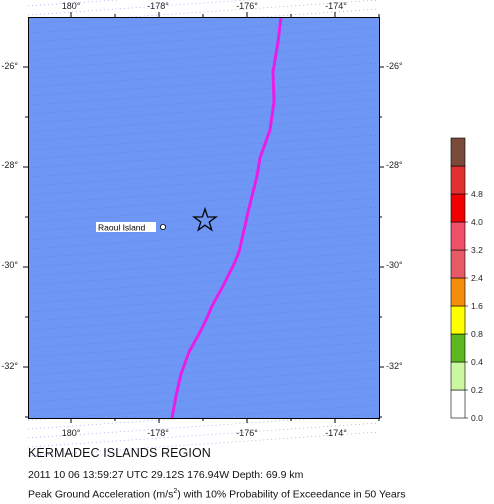  What do you see at coordinates (477, 418) in the screenshot?
I see `legend-label: 0.0` at bounding box center [477, 418].